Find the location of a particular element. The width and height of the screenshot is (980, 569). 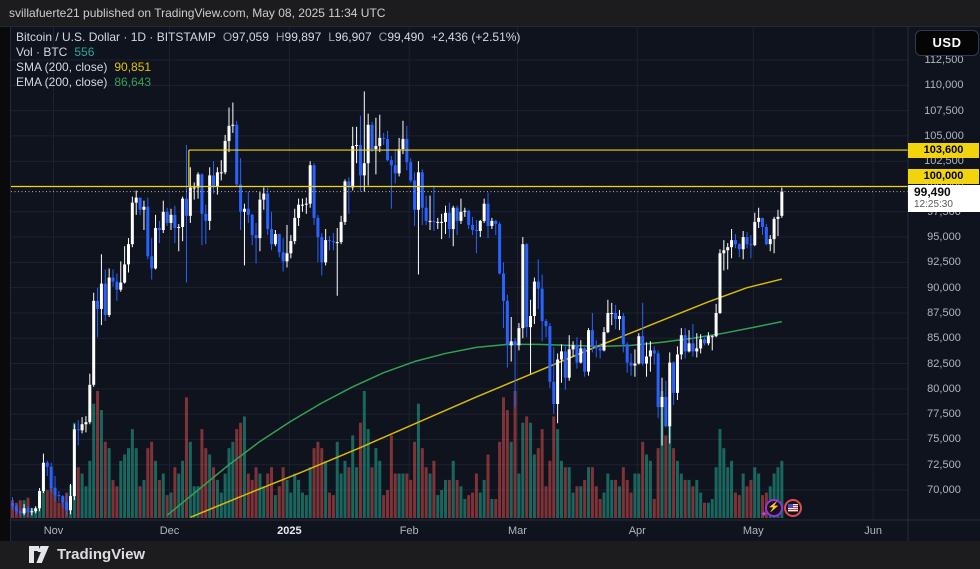

time-axis-label: Apr is located at coordinates (637, 531).